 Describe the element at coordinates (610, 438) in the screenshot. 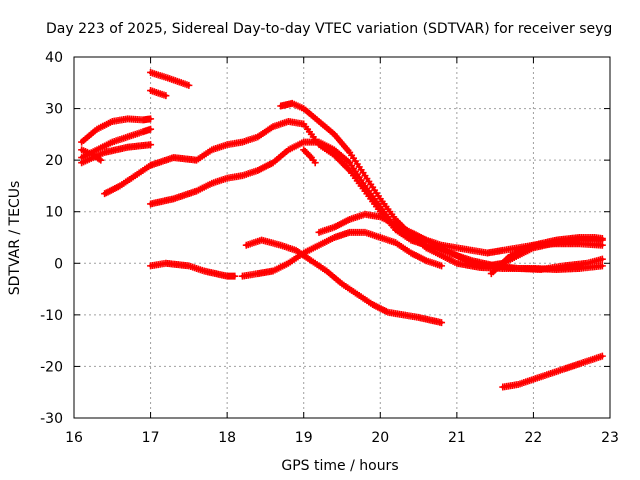

I see `x-tick-label: 23` at that location.